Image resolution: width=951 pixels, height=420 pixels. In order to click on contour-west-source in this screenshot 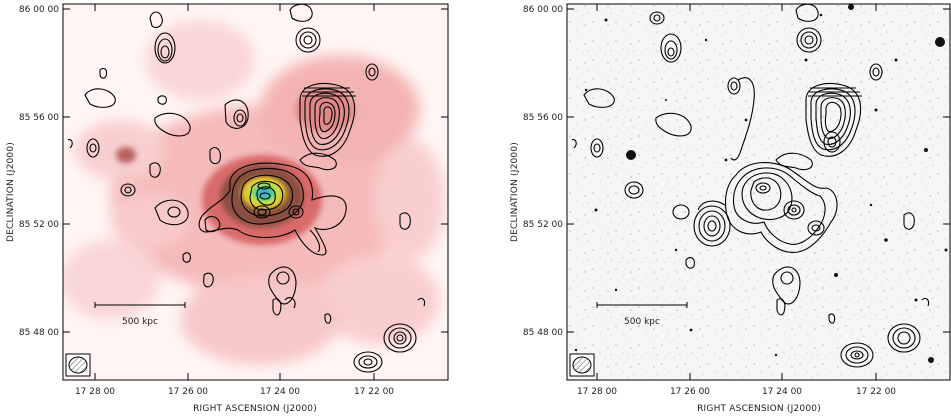, I will do `click(712, 223)`.